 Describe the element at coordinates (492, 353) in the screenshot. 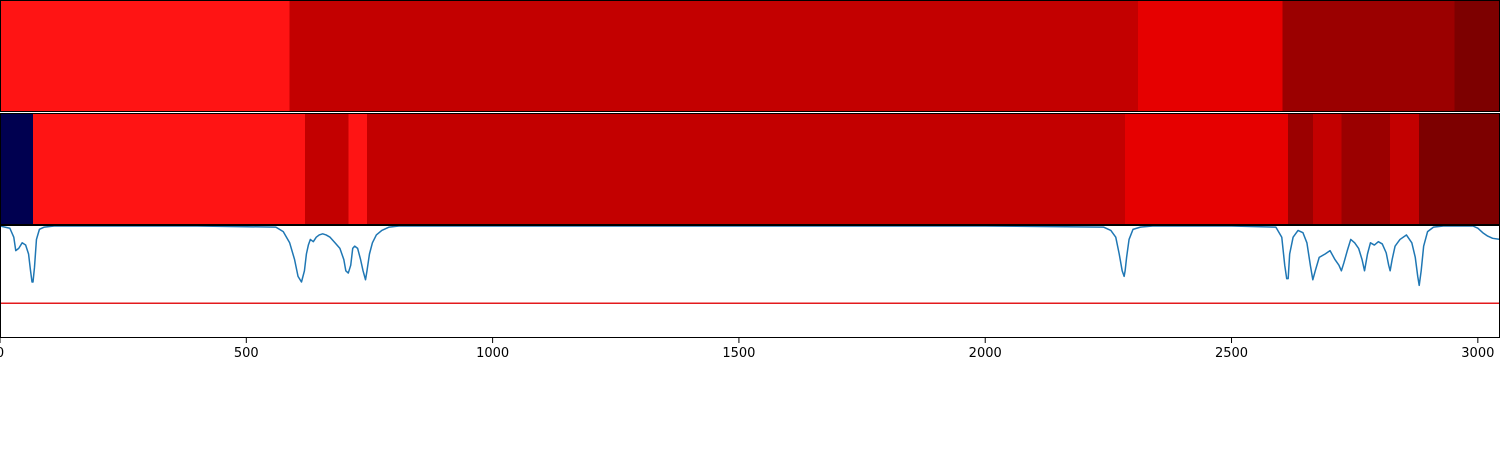

I see `x-tick-label: 1000` at that location.